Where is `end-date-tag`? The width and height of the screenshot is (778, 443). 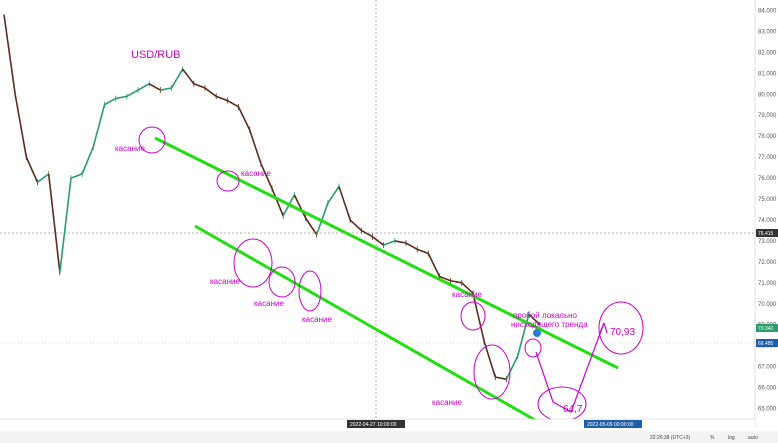 end-date-tag is located at coordinates (613, 424).